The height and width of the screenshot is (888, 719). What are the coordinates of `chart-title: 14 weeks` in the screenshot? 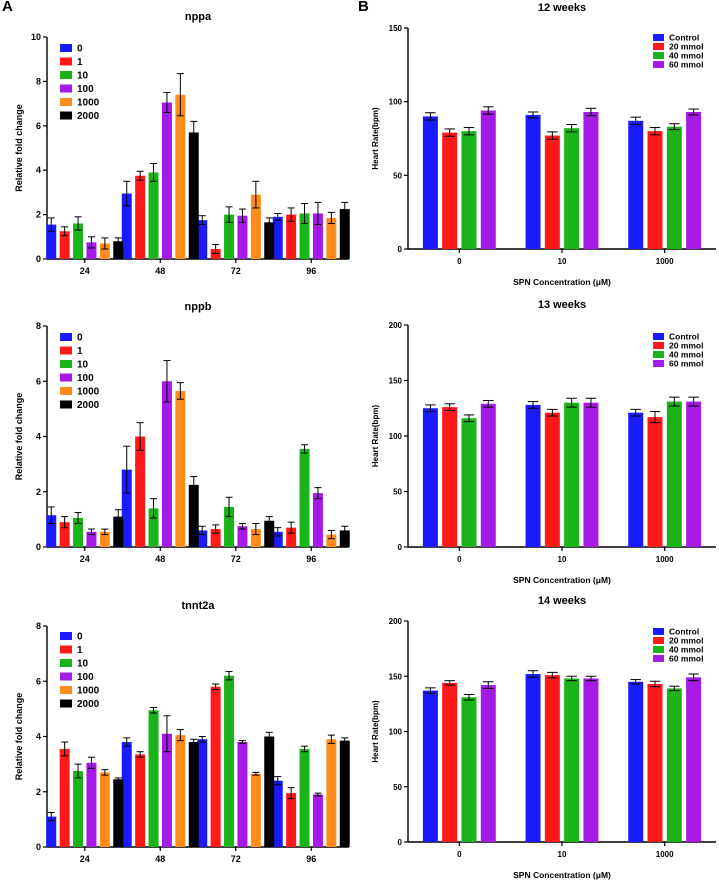 It's located at (562, 601).